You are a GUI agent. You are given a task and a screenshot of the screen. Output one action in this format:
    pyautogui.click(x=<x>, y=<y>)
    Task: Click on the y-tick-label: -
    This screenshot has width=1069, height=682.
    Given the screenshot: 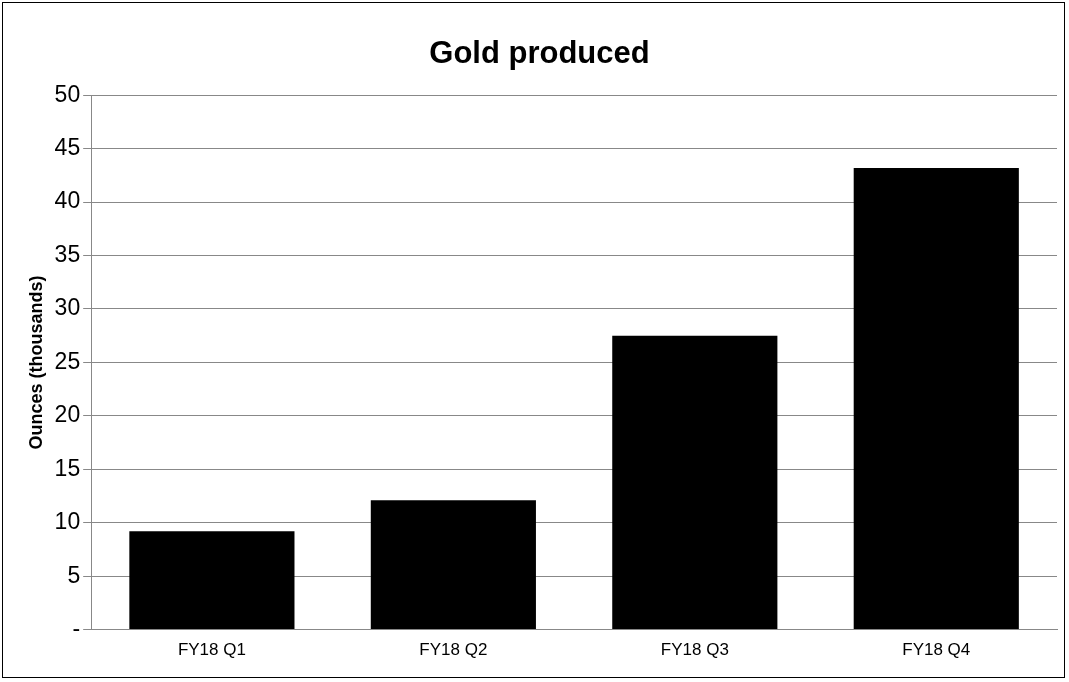 What is the action you would take?
    pyautogui.click(x=76, y=627)
    